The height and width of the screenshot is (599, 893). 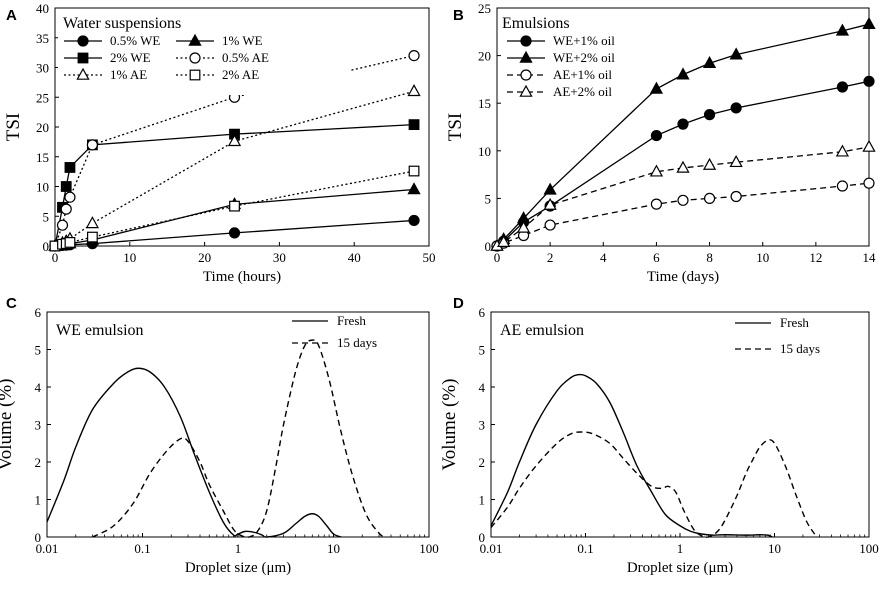 I want to click on x-tick-label: 8, so click(x=709, y=257).